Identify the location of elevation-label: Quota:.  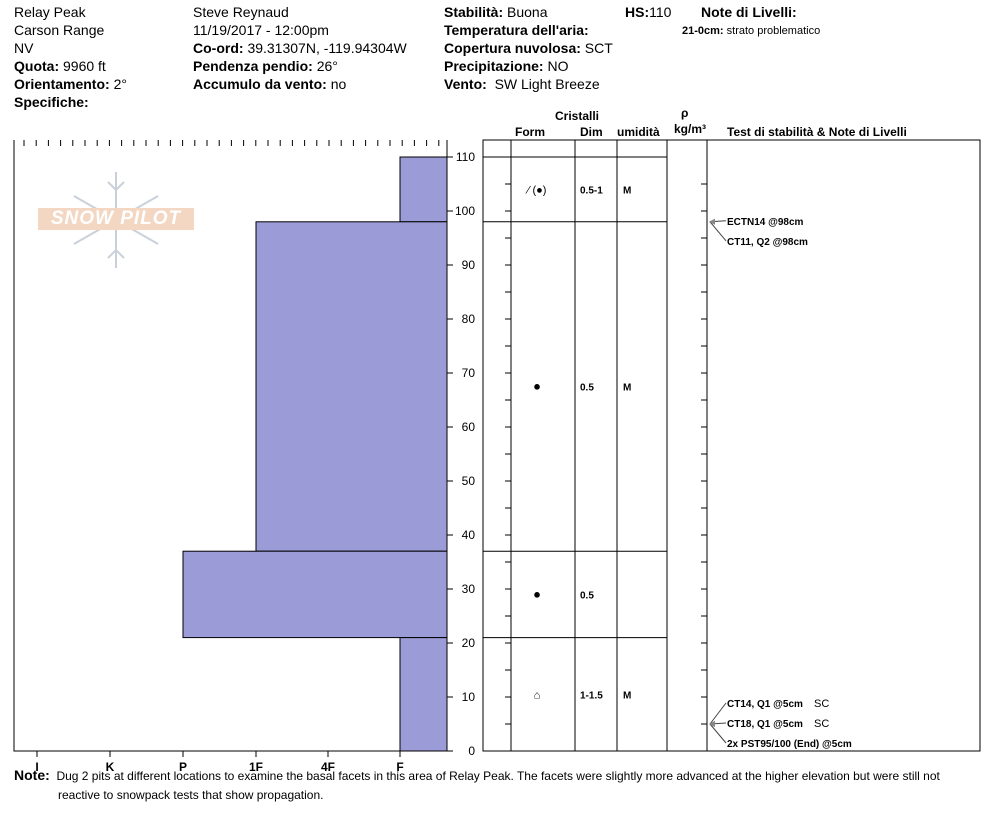
(37, 66).